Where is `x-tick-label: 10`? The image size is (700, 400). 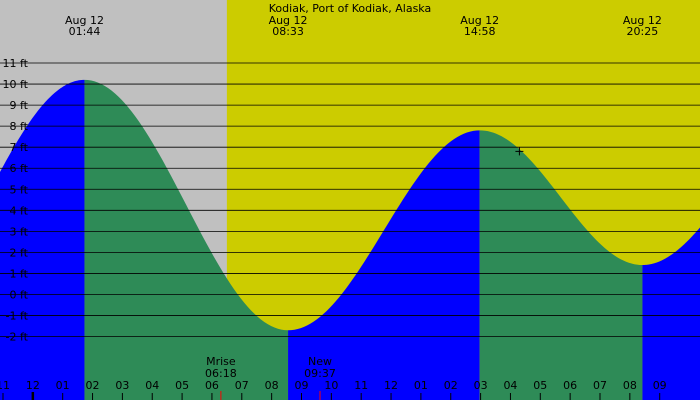
x-tick-label: 10 is located at coordinates (331, 385).